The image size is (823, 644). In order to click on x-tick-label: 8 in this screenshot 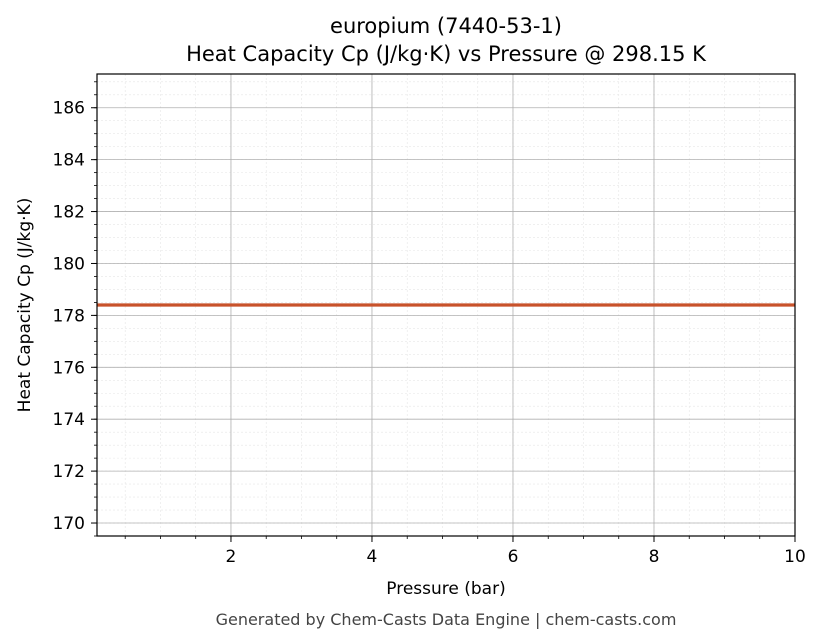, I will do `click(654, 557)`.